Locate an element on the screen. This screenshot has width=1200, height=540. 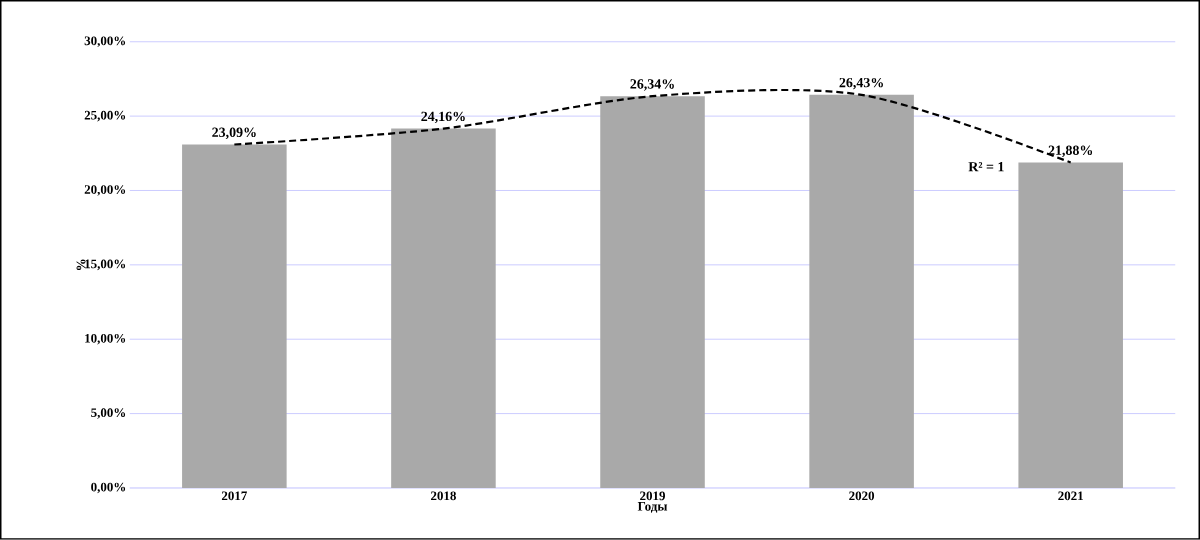
x-tick-label: 2018 is located at coordinates (443, 496).